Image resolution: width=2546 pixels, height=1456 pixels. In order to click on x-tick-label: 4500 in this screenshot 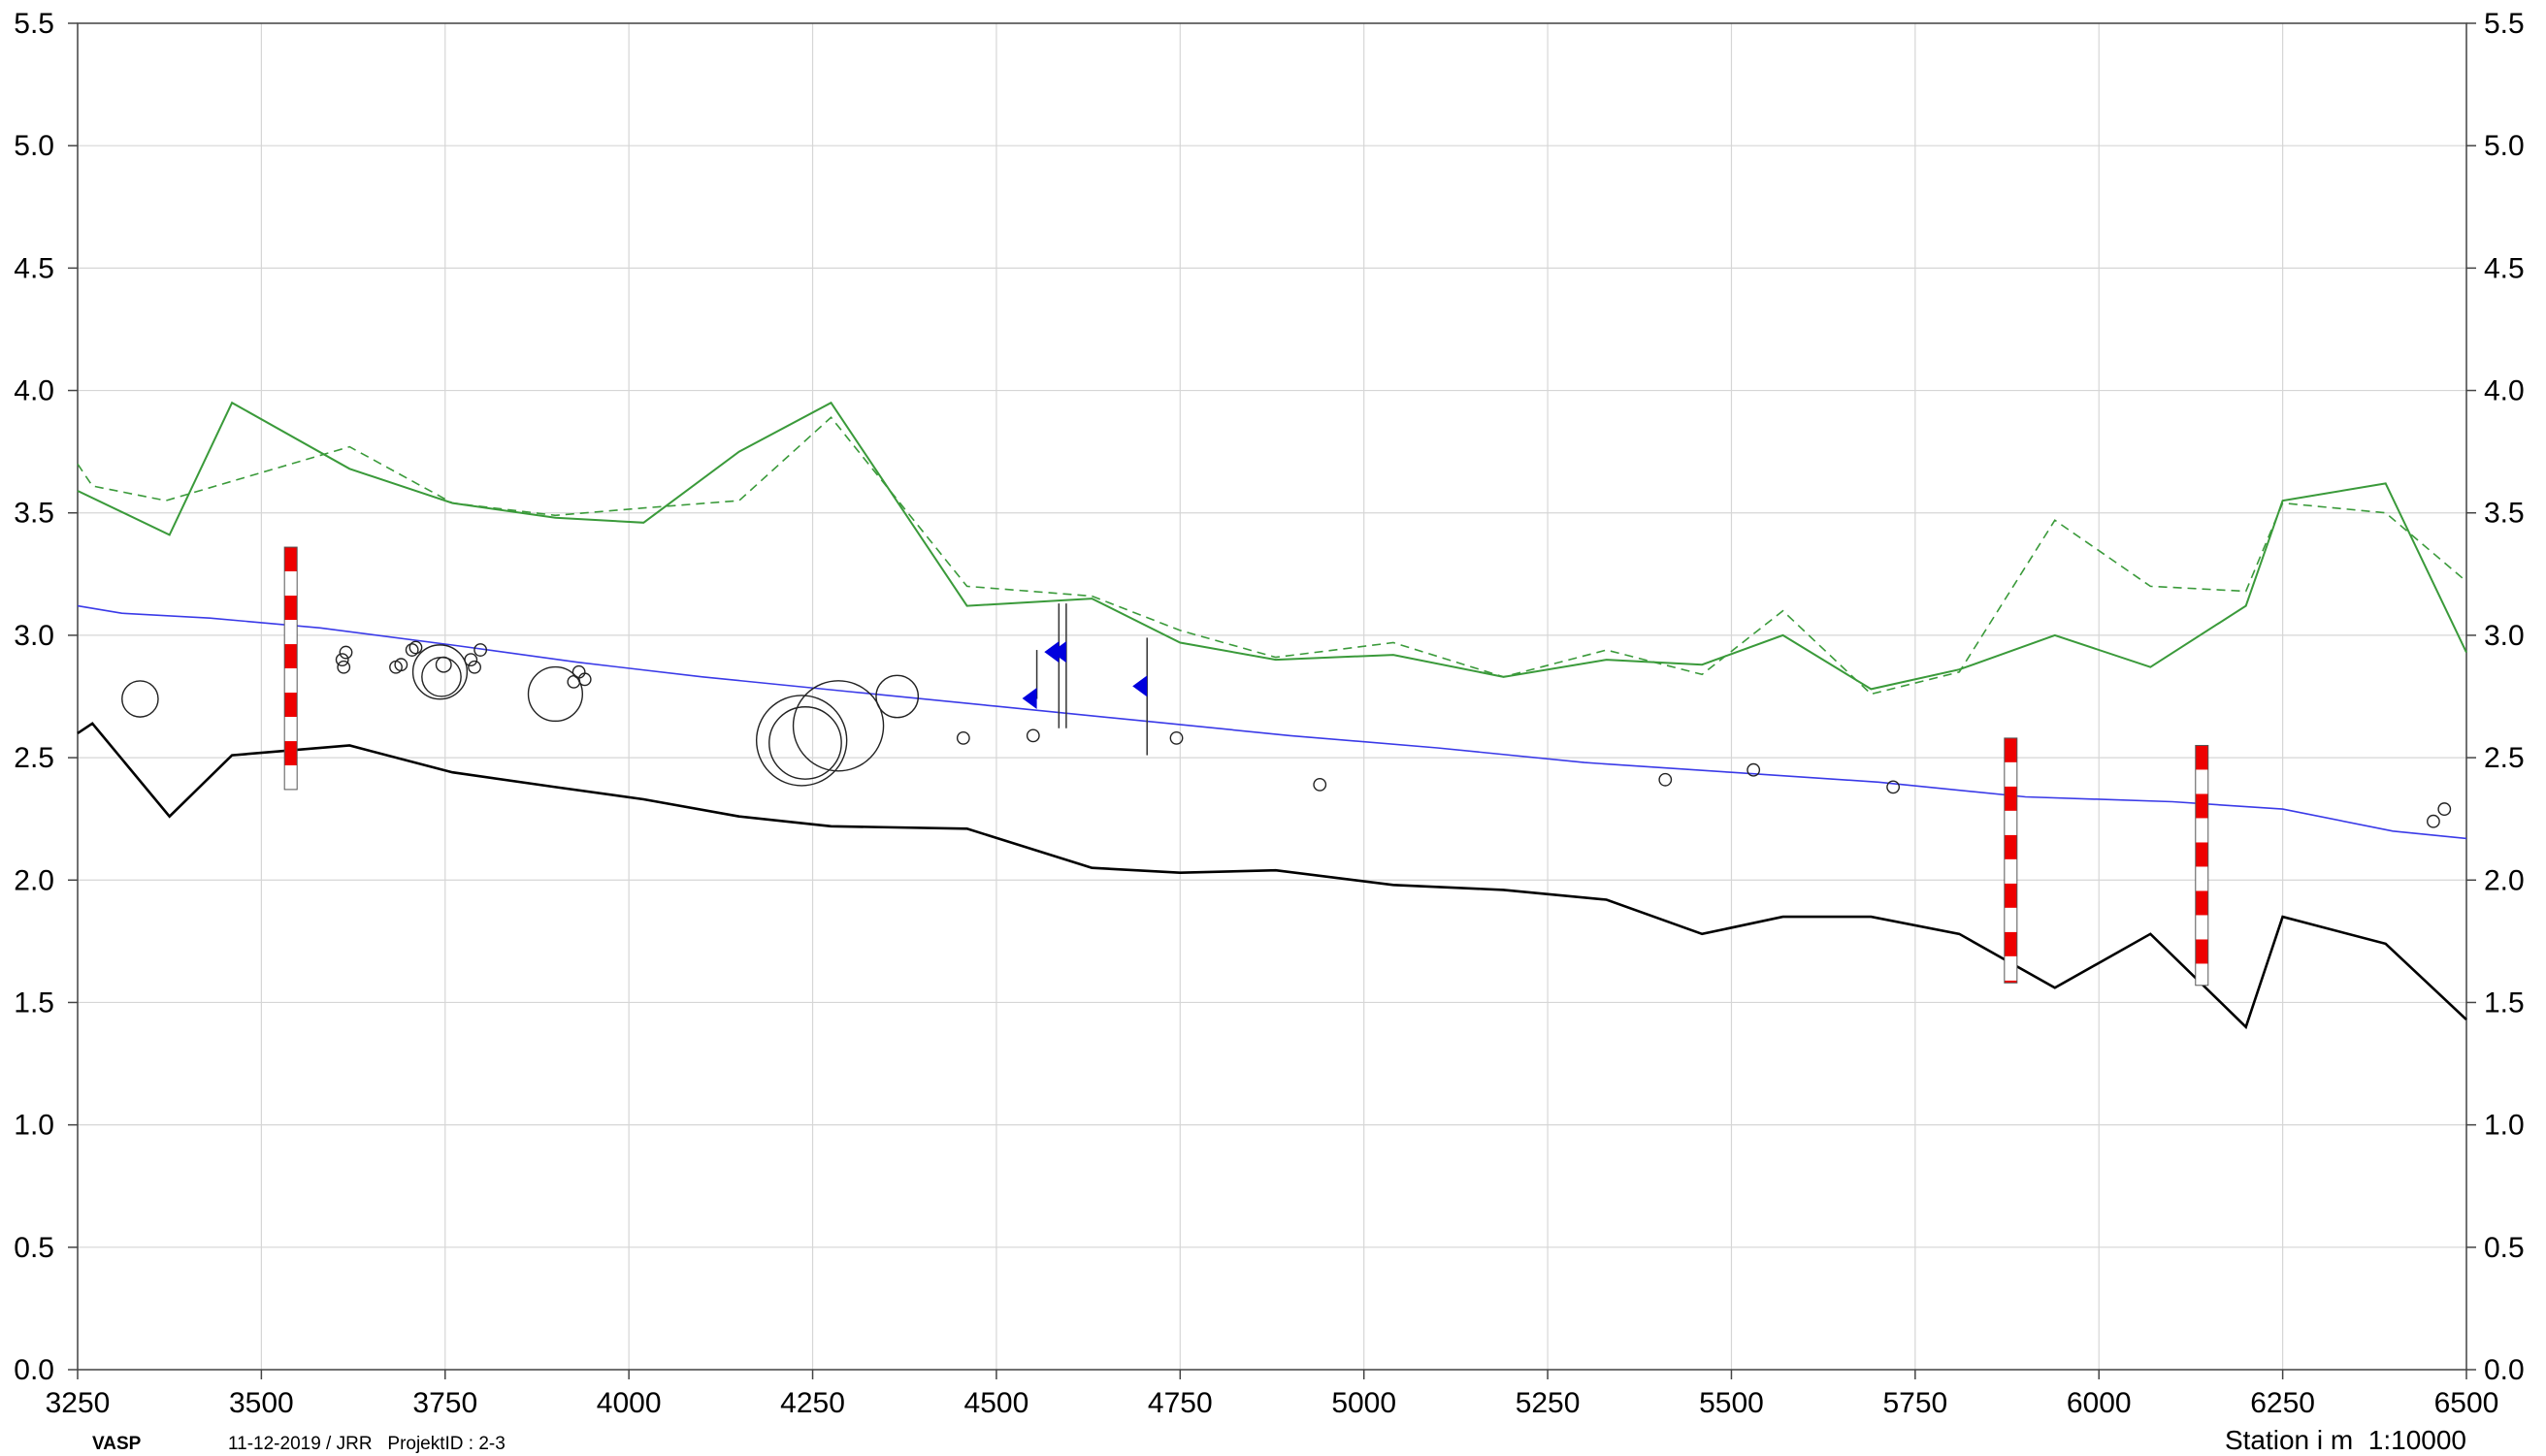, I will do `click(996, 1403)`.